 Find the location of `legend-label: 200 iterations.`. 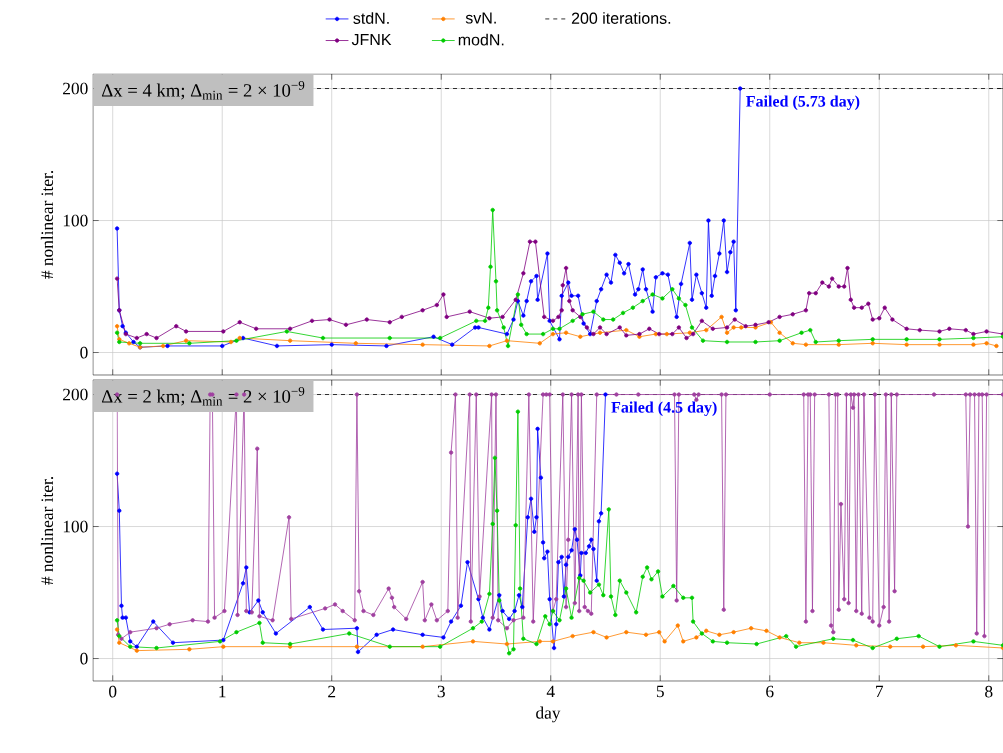

legend-label: 200 iterations. is located at coordinates (621, 18).